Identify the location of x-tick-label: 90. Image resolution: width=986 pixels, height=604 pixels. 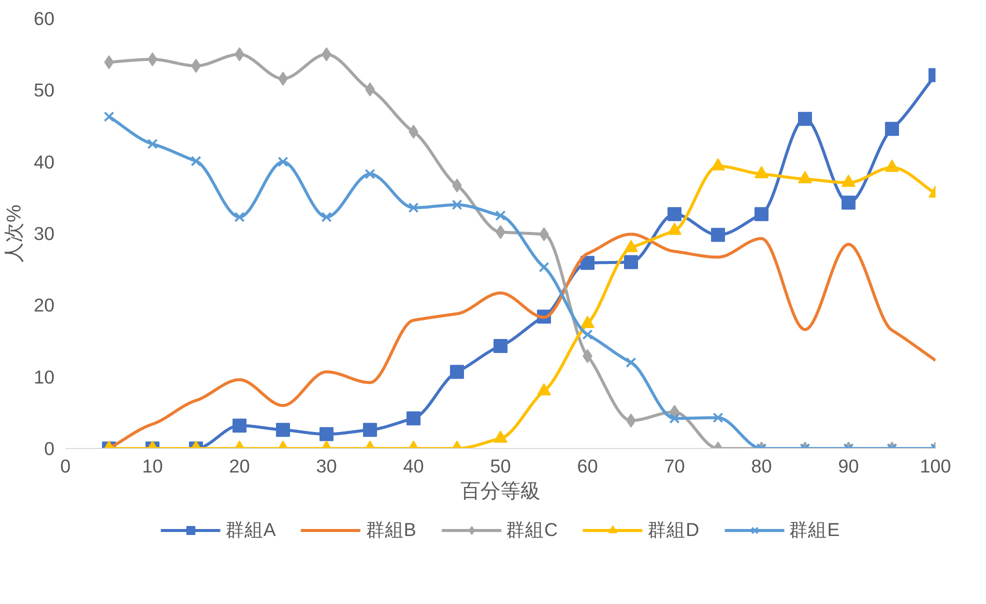
(848, 466).